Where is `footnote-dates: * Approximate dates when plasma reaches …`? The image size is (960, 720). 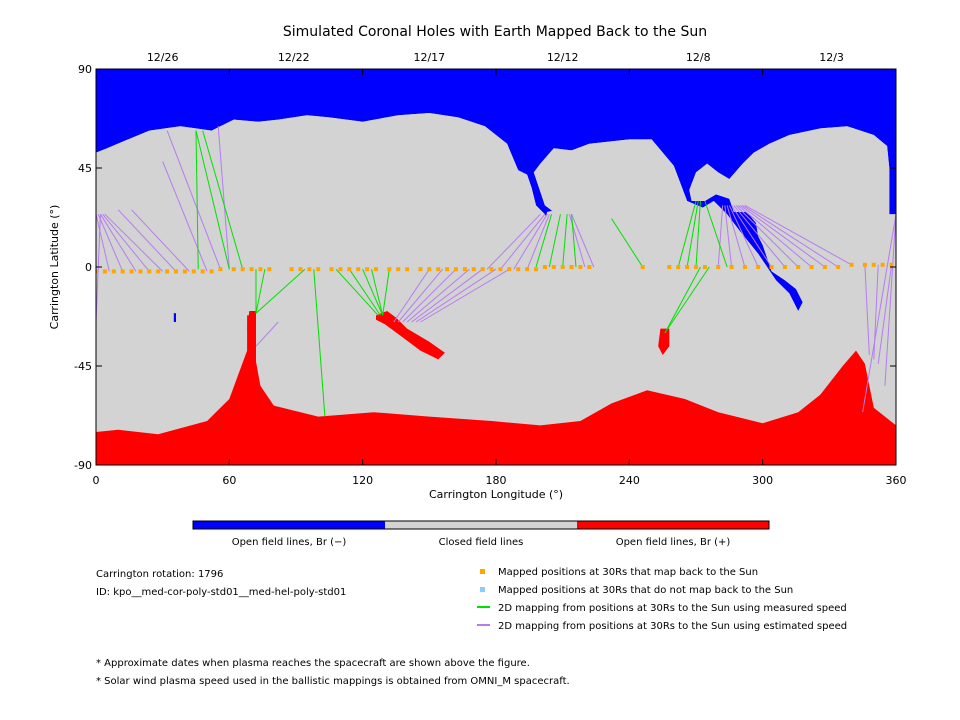 footnote-dates: * Approximate dates when plasma reaches … is located at coordinates (313, 663).